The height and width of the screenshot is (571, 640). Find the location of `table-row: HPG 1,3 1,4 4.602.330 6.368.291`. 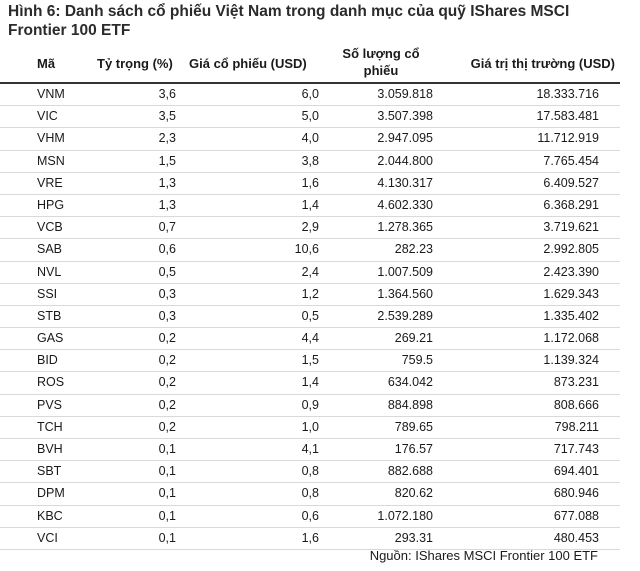

table-row: HPG 1,3 1,4 4.602.330 6.368.291 is located at coordinates (310, 206).